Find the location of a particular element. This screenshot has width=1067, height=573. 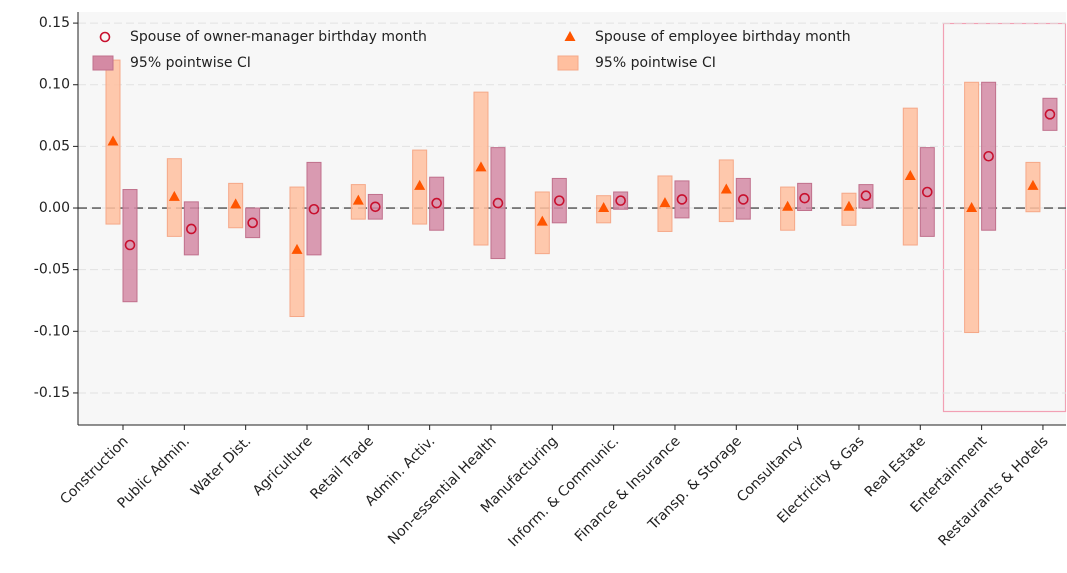

y-tick-label: 0.05 is located at coordinates (54, 146).